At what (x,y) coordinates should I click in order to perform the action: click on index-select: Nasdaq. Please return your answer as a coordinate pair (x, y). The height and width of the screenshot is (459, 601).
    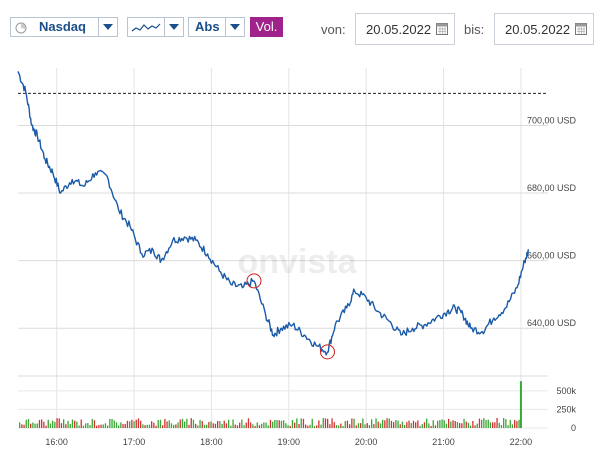
    Looking at the image, I should click on (64, 27).